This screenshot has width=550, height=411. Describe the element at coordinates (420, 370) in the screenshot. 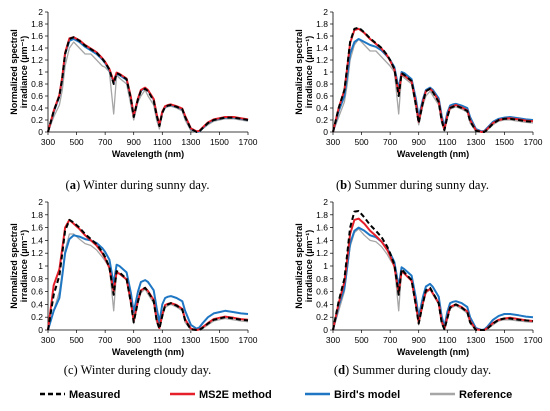

I see `caption-text: Summer during cloudy day.` at that location.